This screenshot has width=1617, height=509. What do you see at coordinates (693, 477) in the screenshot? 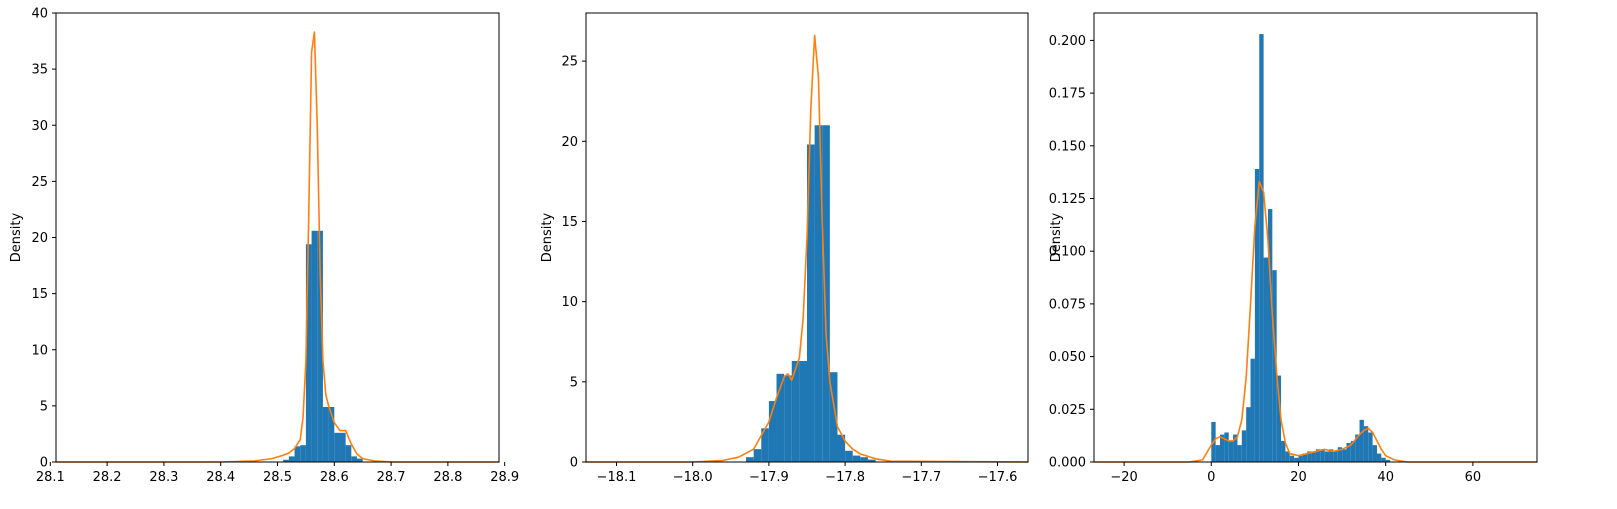
I see `x-tick-label: −18.0` at bounding box center [693, 477].